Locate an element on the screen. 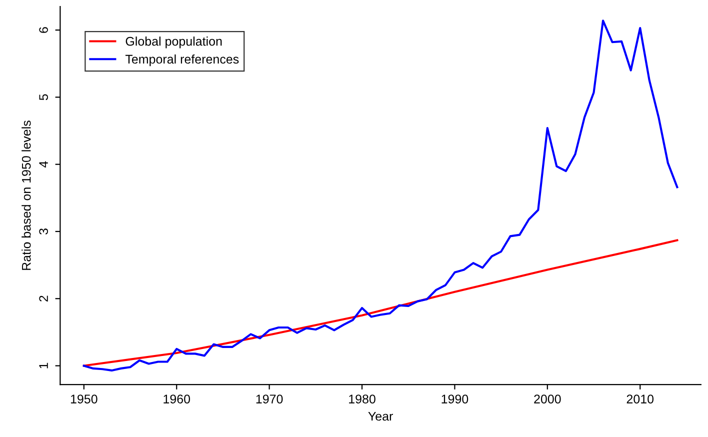 Image resolution: width=708 pixels, height=437 pixels. legend-label: Temporal references is located at coordinates (182, 60).